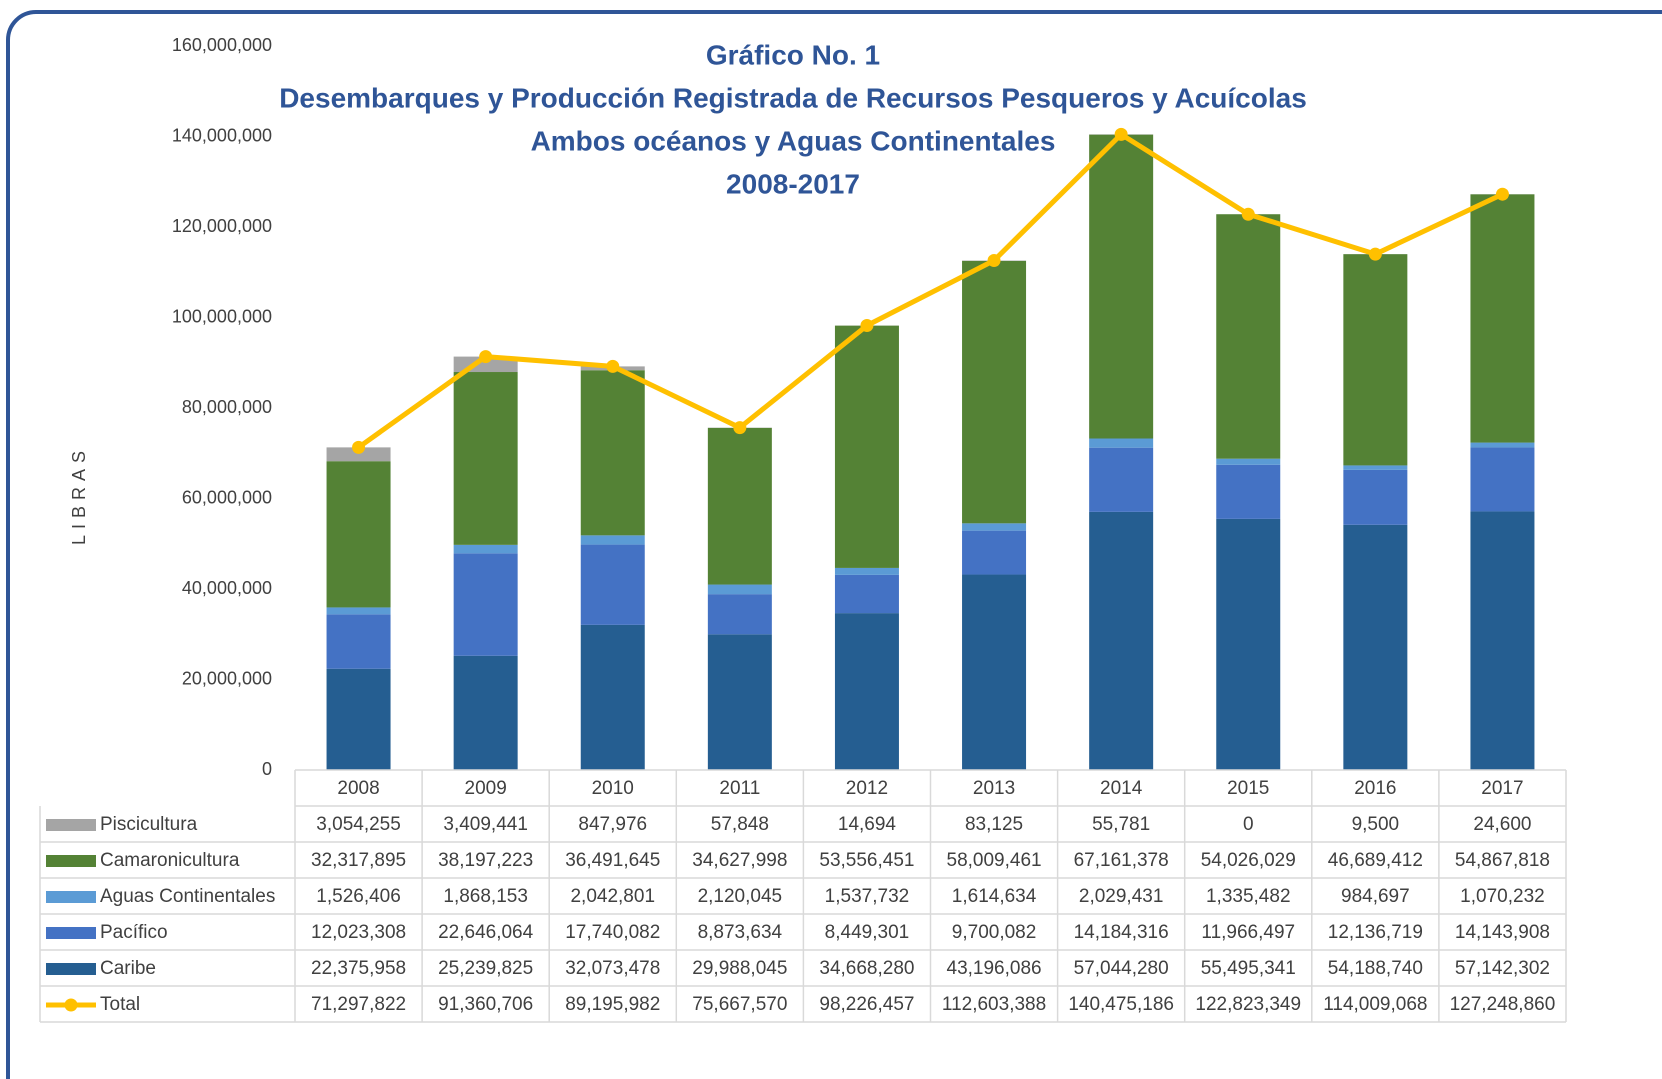 This screenshot has height=1079, width=1662. I want to click on table-cell: 71,297,822, so click(358, 1004).